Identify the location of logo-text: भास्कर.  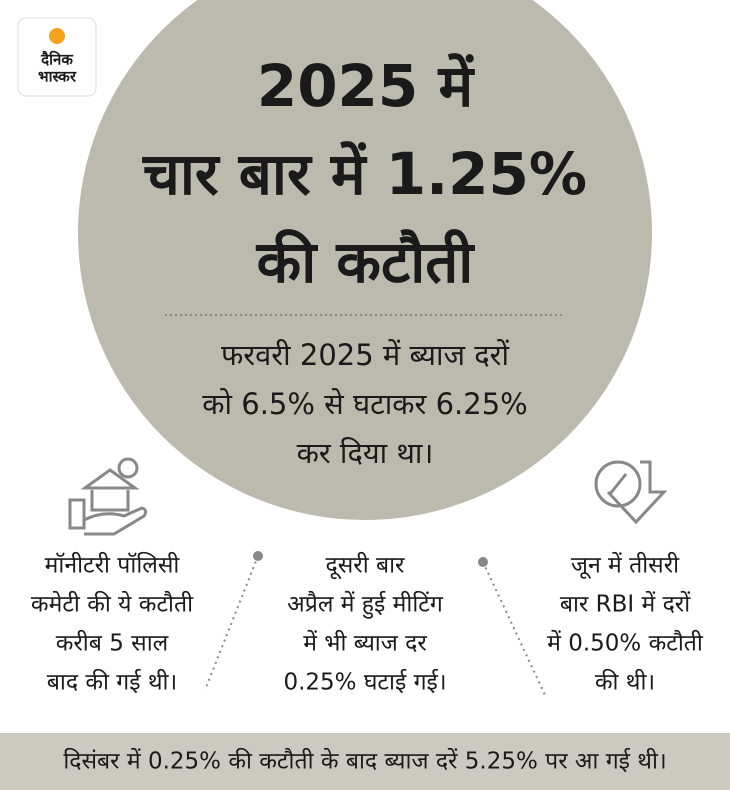
(57, 77).